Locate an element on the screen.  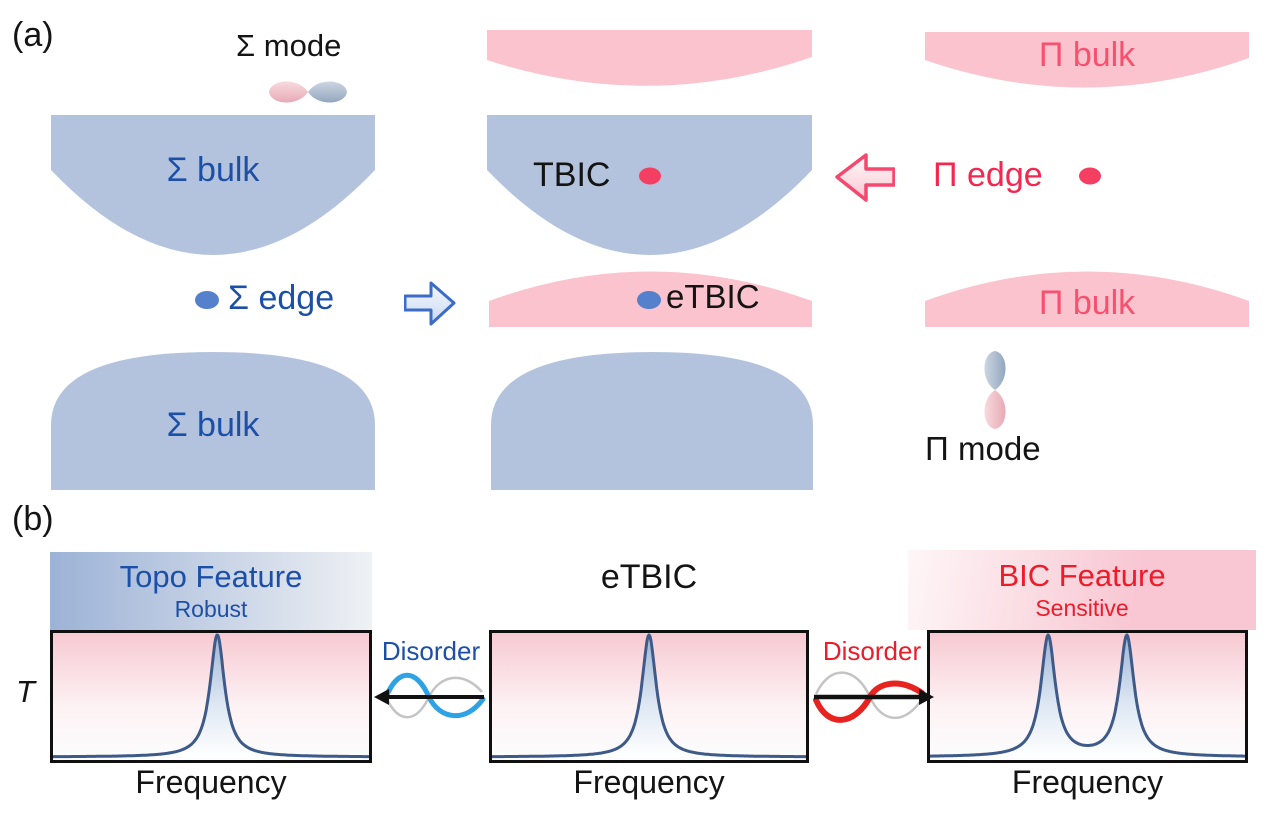
etbic-spectrum-curve is located at coordinates (649, 696).